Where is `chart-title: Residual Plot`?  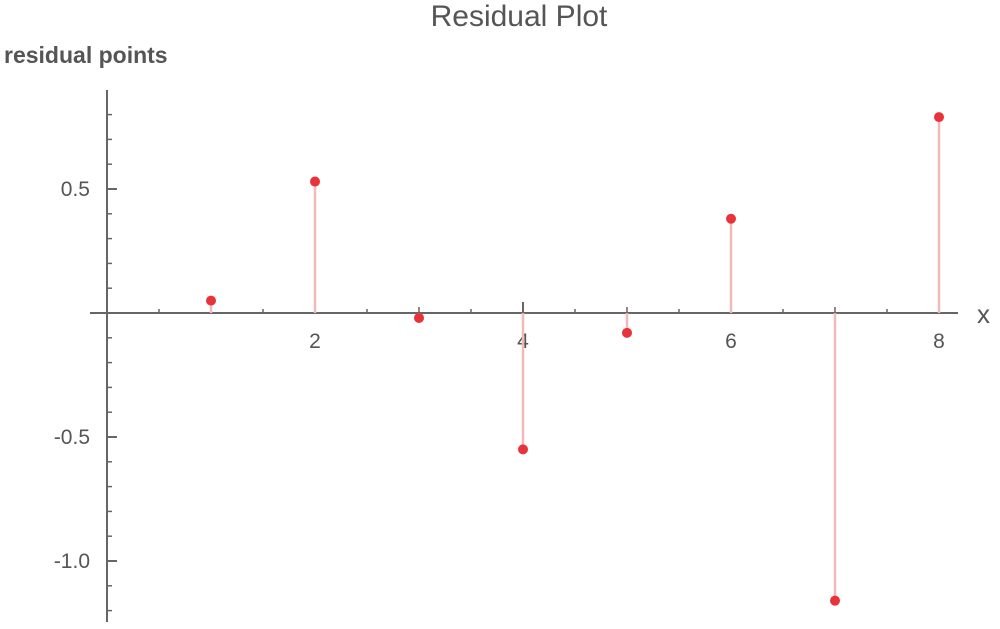
chart-title: Residual Plot is located at coordinates (519, 16).